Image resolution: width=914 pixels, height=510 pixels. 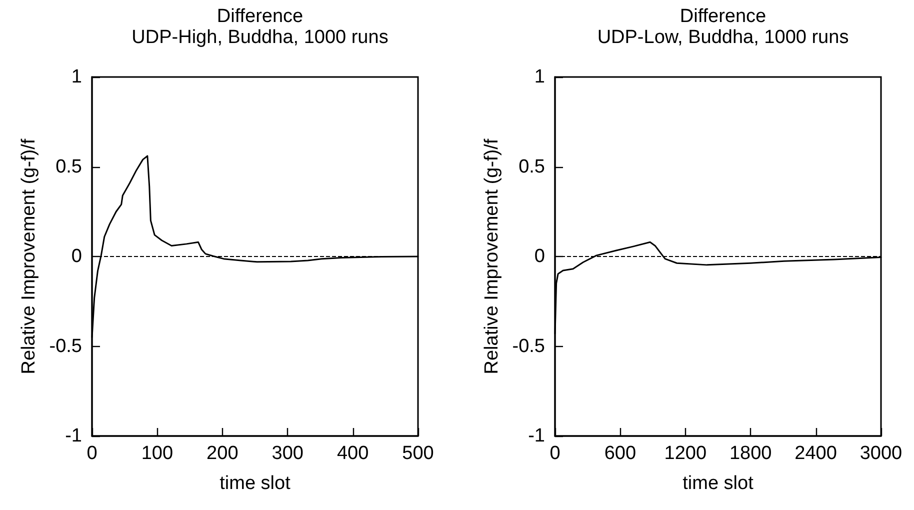 What do you see at coordinates (685, 453) in the screenshot?
I see `x-tick-label: 1200` at bounding box center [685, 453].